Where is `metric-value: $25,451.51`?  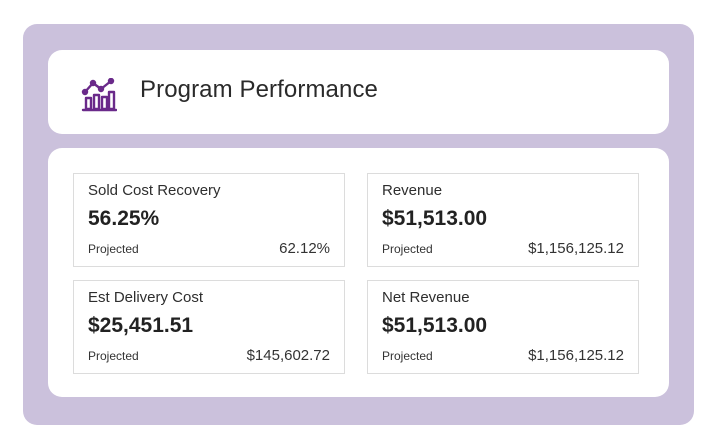 metric-value: $25,451.51 is located at coordinates (141, 325).